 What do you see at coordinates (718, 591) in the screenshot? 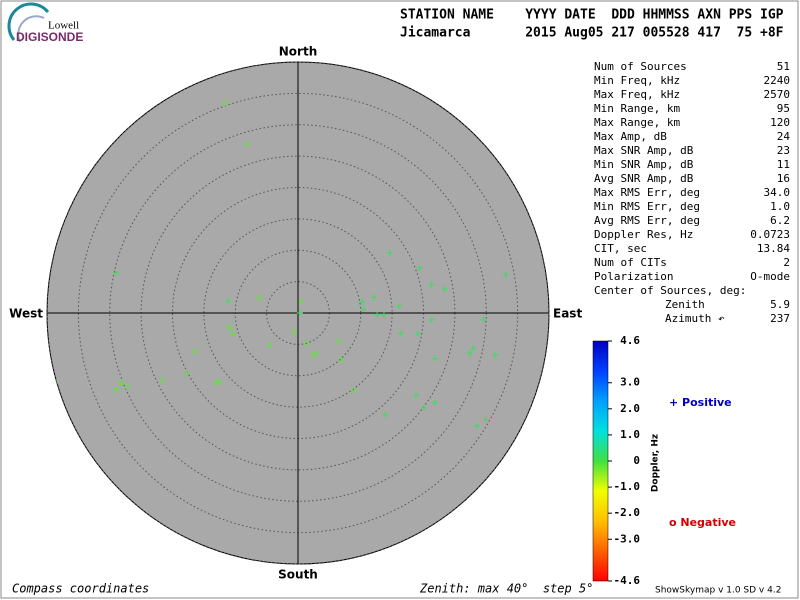
I see `footer-right: ShowSkymap v 1.0 SD v 4.2` at bounding box center [718, 591].